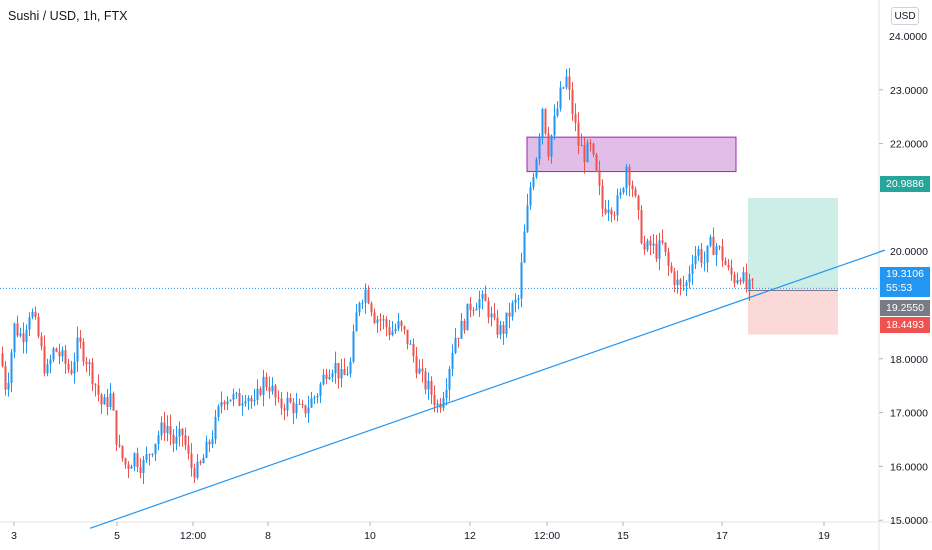  What do you see at coordinates (268, 536) in the screenshot?
I see `x-tick-label: 8` at bounding box center [268, 536].